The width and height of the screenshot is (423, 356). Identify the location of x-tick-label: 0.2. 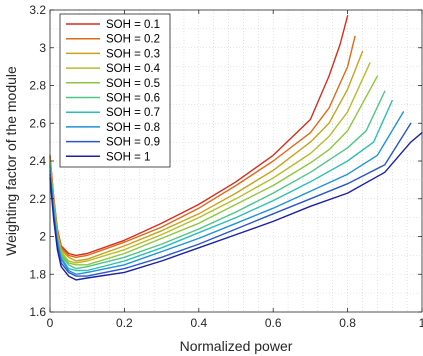
(124, 323).